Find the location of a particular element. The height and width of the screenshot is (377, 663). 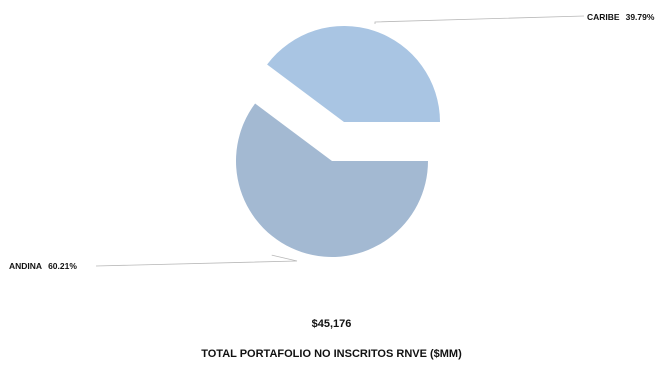

slice-label-caribe: CARIBE 39.79% is located at coordinates (621, 17).